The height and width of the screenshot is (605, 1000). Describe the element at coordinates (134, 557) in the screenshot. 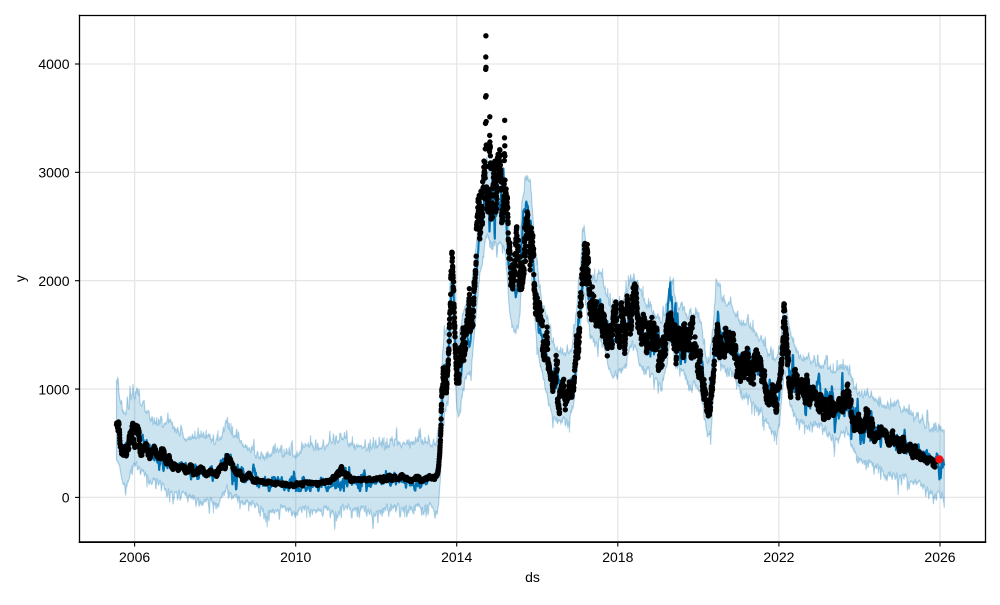

I see `svg-text: 2006` at that location.